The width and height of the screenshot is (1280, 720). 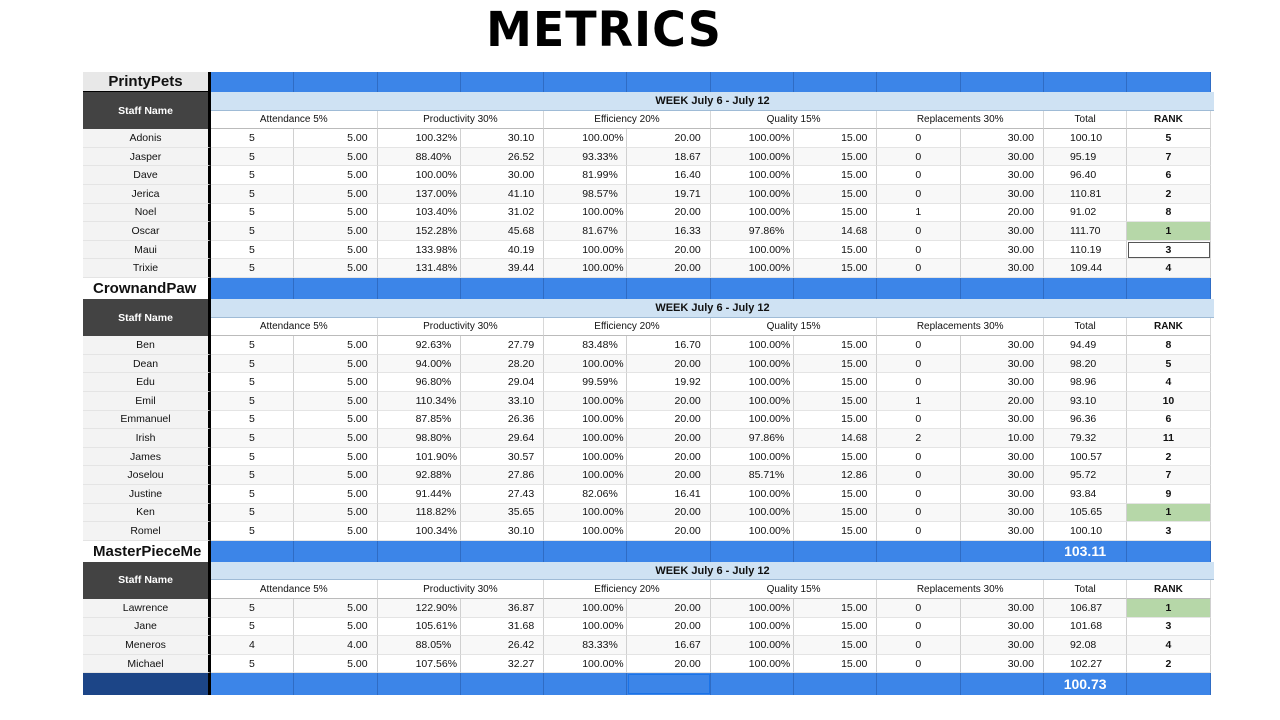 What do you see at coordinates (669, 494) in the screenshot?
I see `efficiency-score: 16.41` at bounding box center [669, 494].